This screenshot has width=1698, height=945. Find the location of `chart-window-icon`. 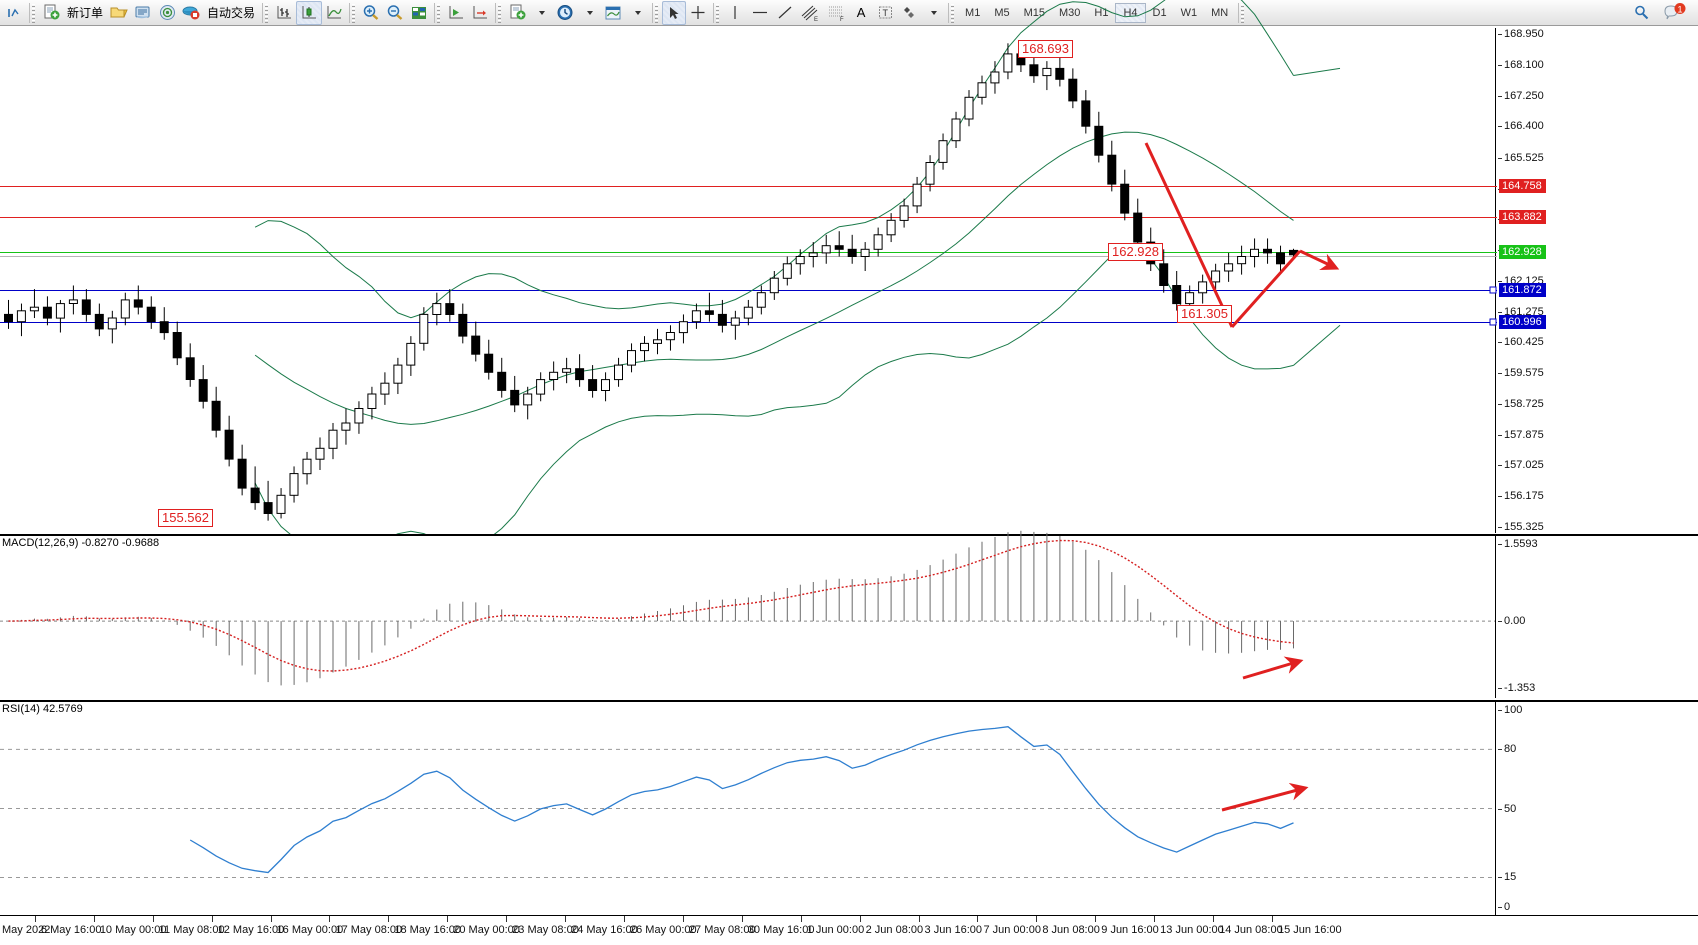

chart-window-icon is located at coordinates (14, 13).